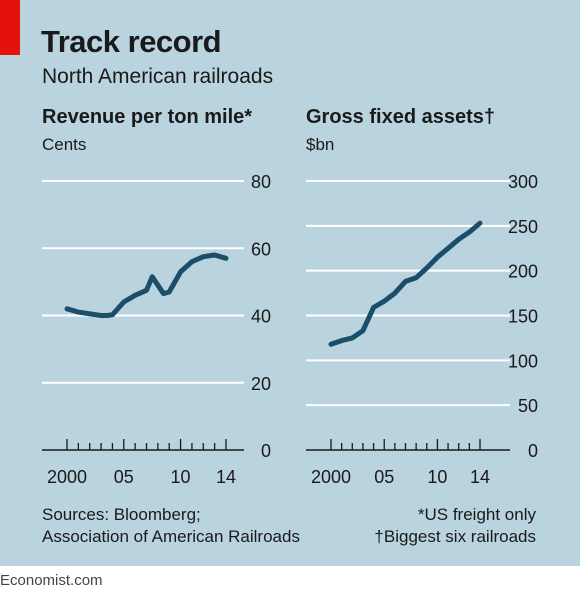 This screenshot has height=598, width=580. Describe the element at coordinates (261, 182) in the screenshot. I see `revenue-y-tick-label: 80` at that location.